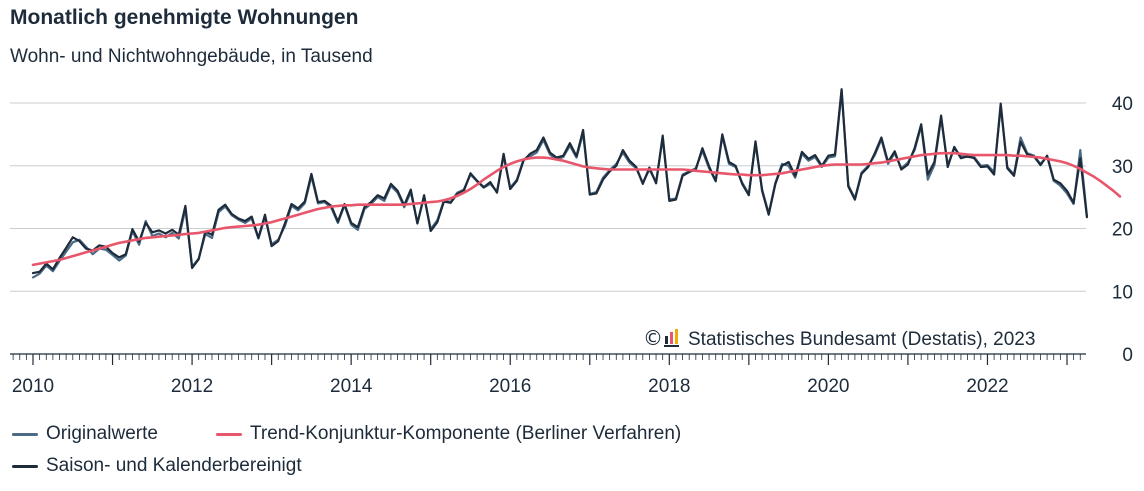 Image resolution: width=1144 pixels, height=491 pixels. Describe the element at coordinates (1122, 167) in the screenshot. I see `y-tick-label: 30` at that location.